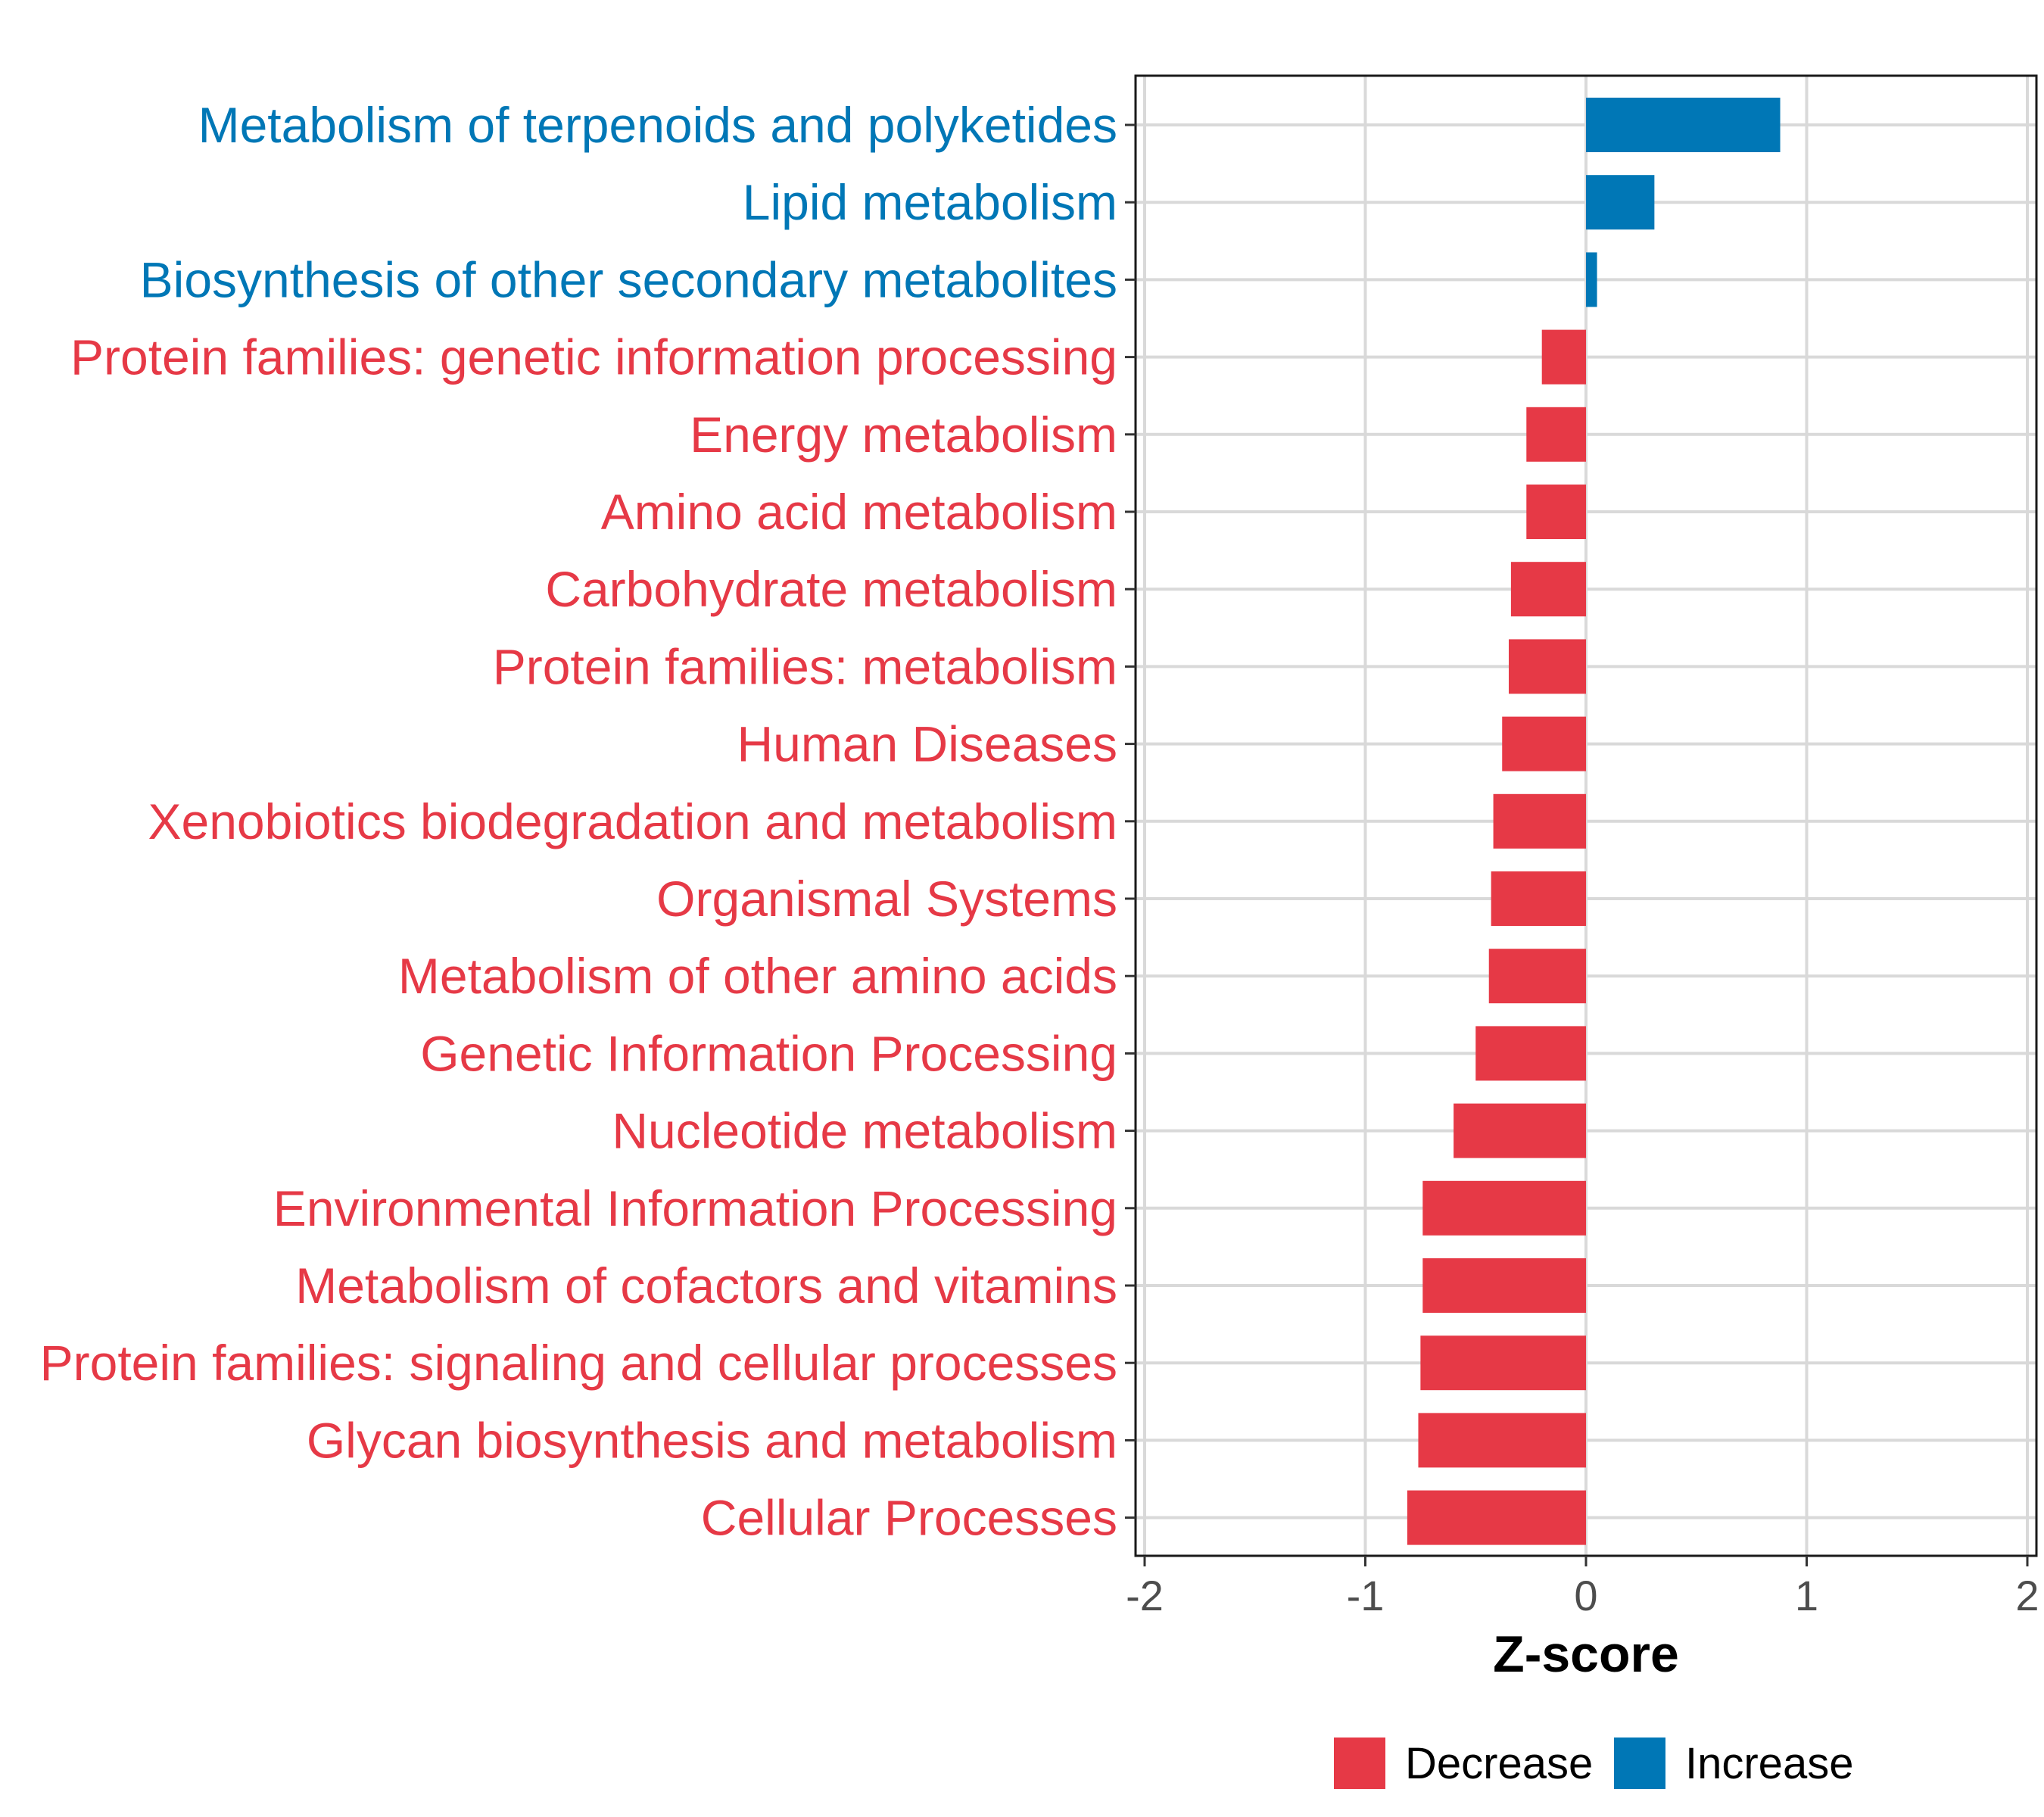 The height and width of the screenshot is (1817, 2044). What do you see at coordinates (1130, 821) in the screenshot?
I see `y-axis-ticks` at bounding box center [1130, 821].